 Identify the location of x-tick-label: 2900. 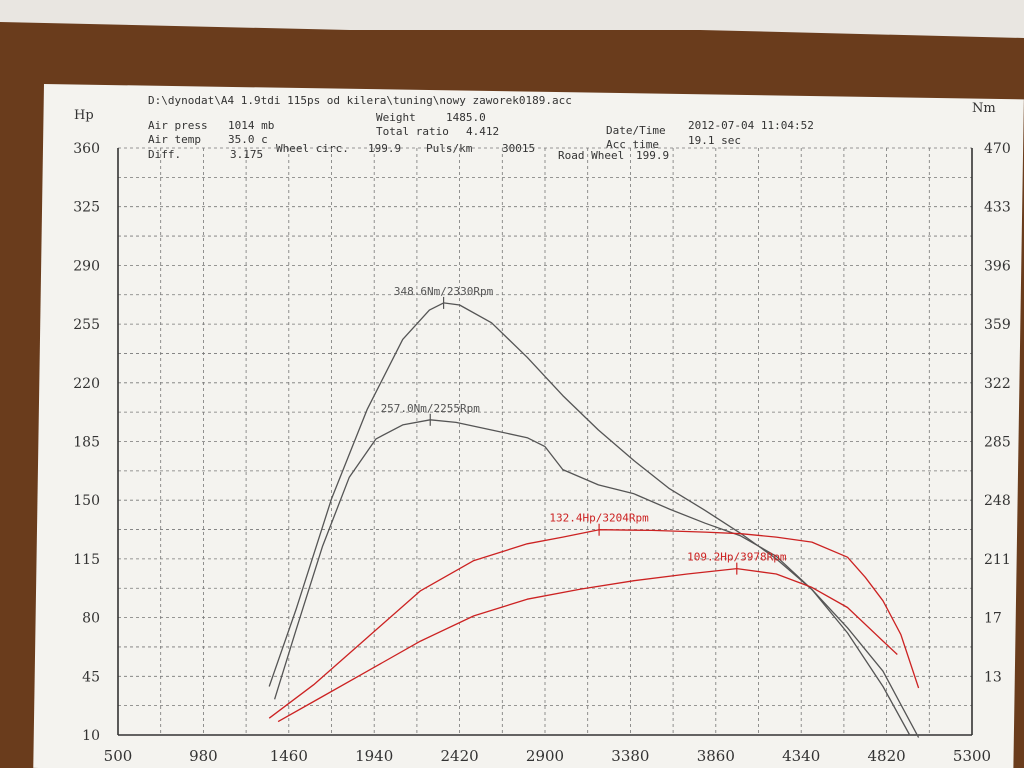
(545, 756).